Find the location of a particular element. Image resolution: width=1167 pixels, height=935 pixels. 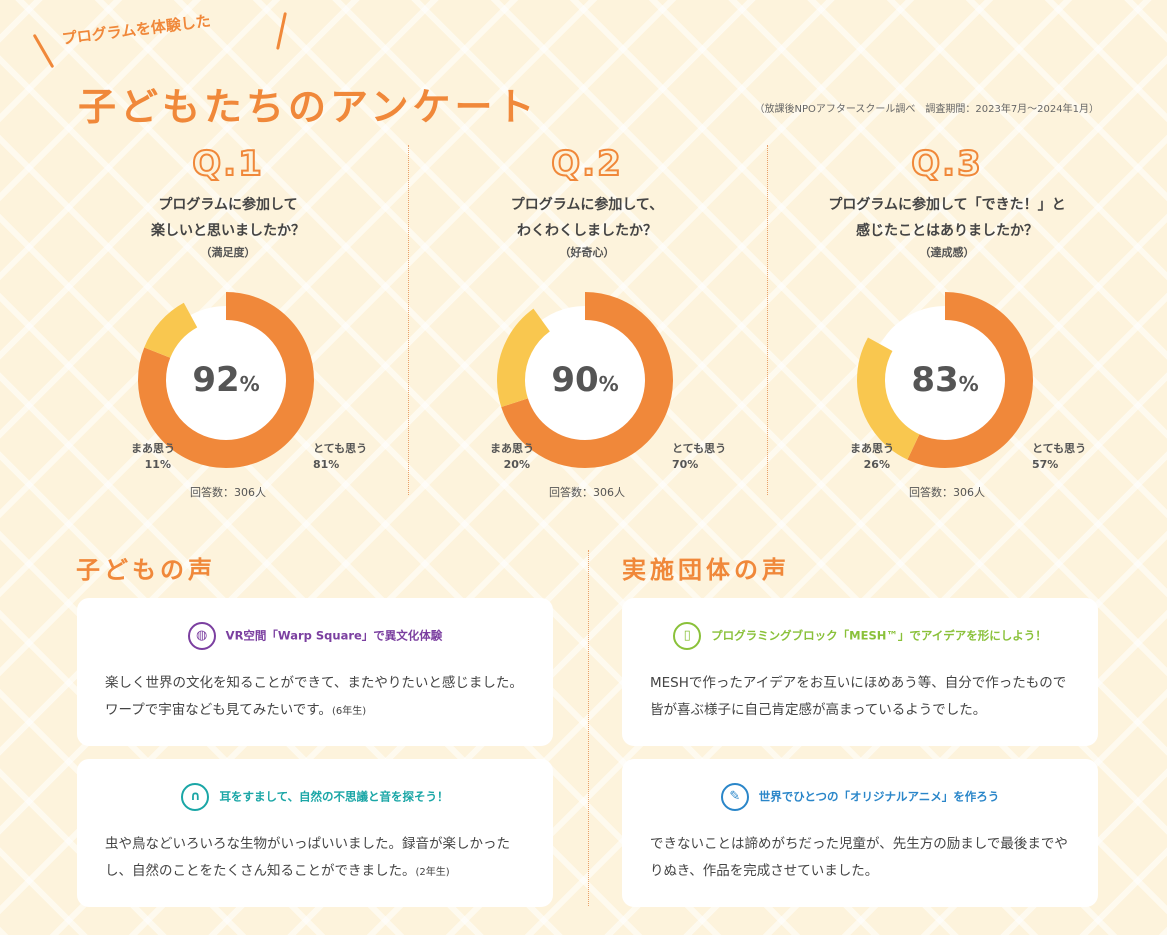

question-line-2: 楽しいと思いましたか？ is located at coordinates (228, 231).